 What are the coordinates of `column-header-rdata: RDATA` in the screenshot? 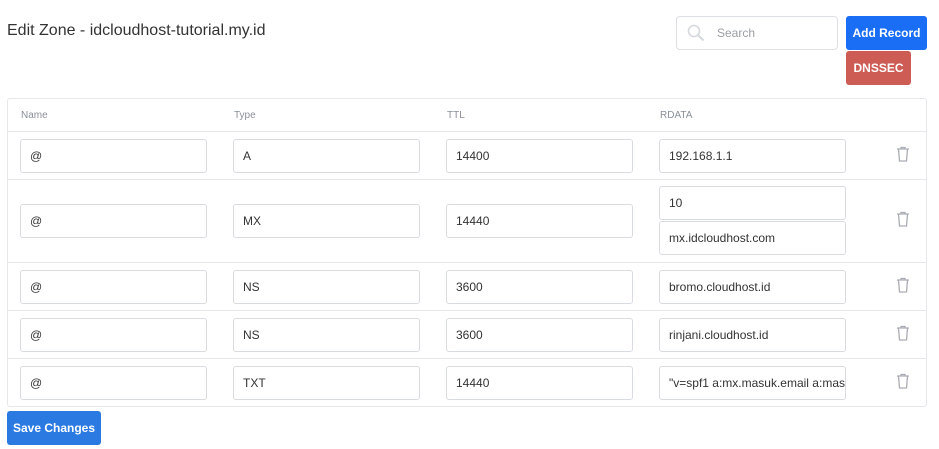 It's located at (676, 115).